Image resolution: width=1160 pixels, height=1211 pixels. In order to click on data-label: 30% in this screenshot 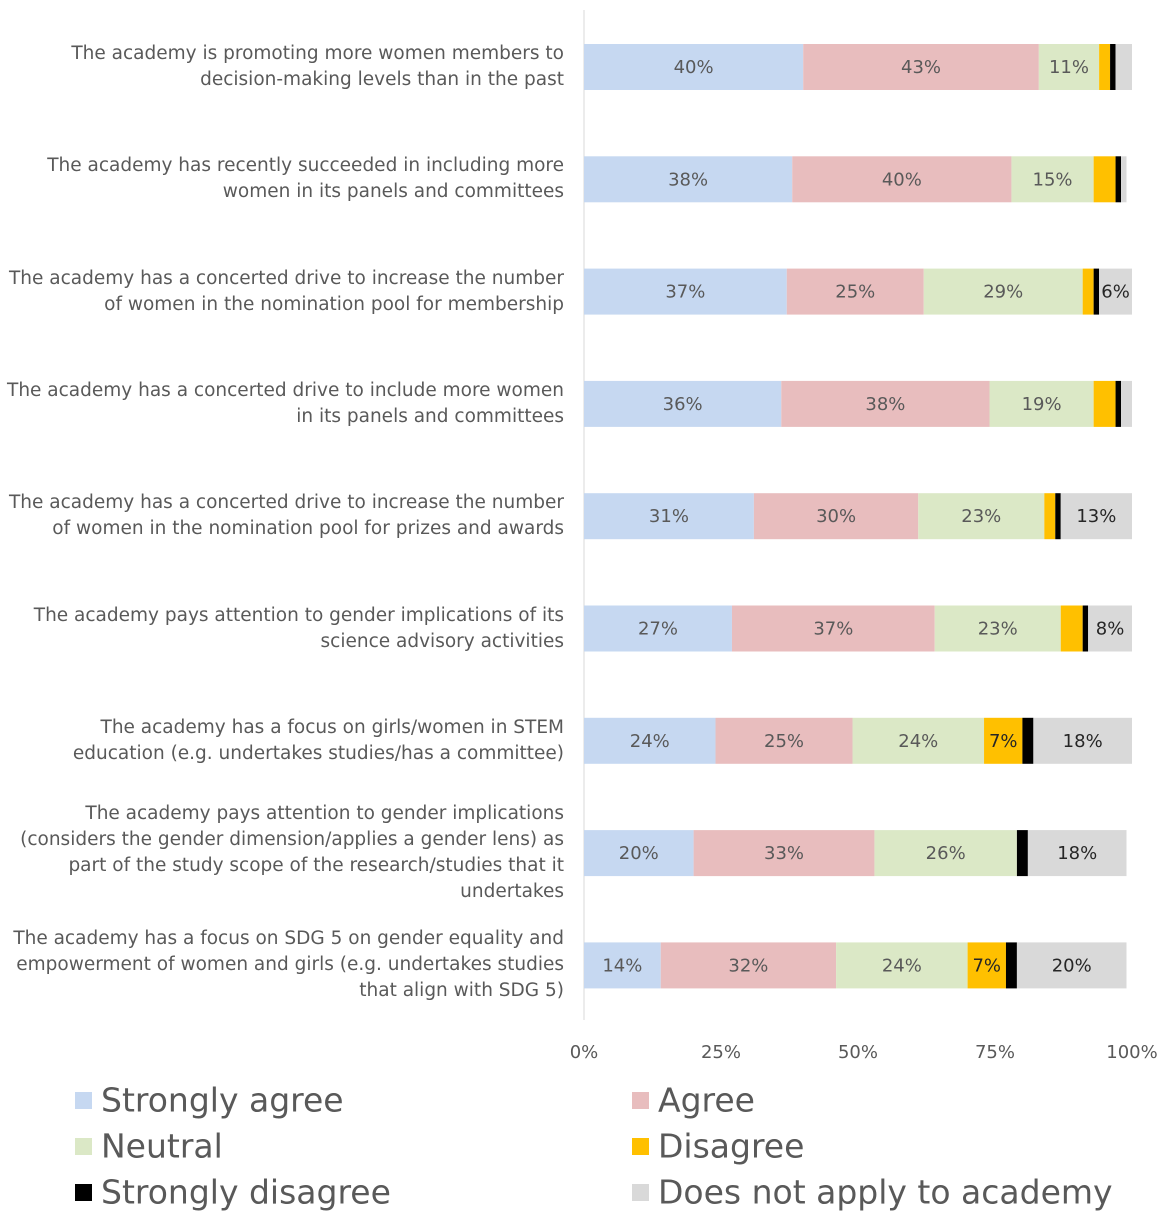, I will do `click(836, 516)`.